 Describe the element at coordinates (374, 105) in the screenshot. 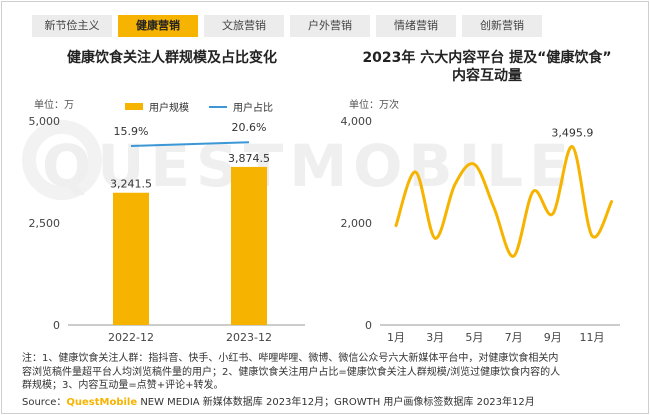

I see `right-chart-unit: 单位：万次` at that location.